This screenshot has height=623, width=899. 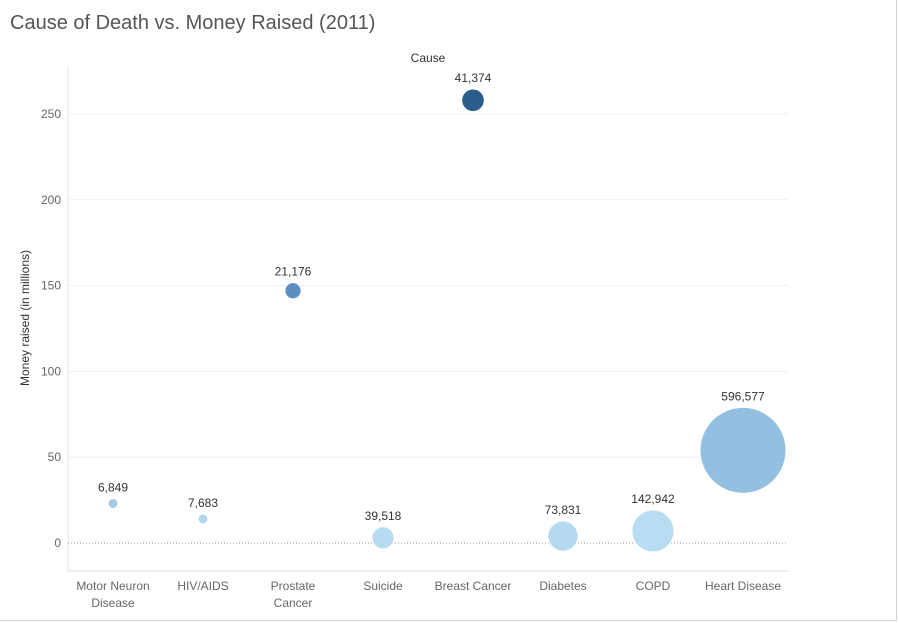 What do you see at coordinates (51, 286) in the screenshot?
I see `y-tick-label: 150` at bounding box center [51, 286].